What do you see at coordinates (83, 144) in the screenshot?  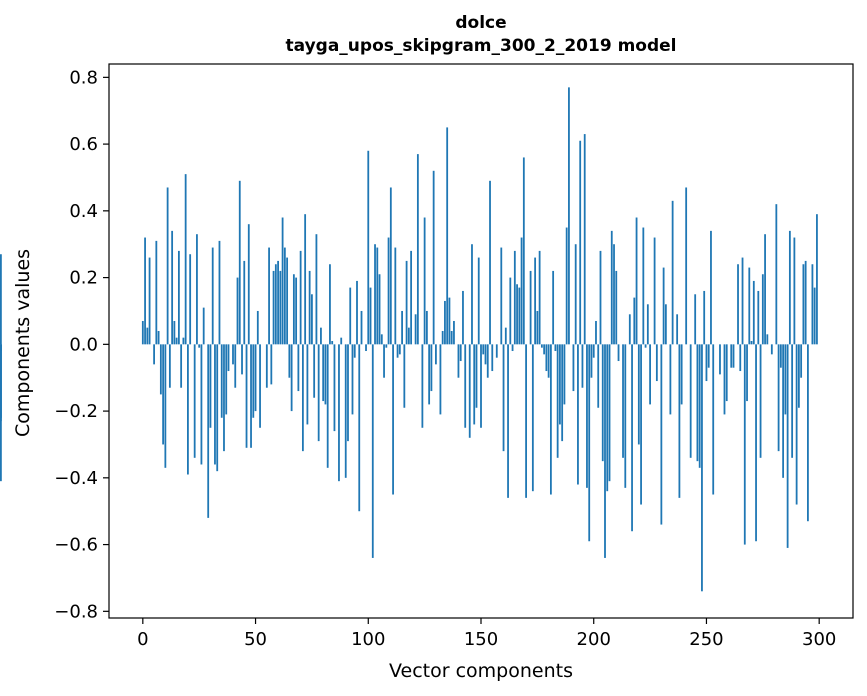 I see `y-tick-label: 0.6` at bounding box center [83, 144].